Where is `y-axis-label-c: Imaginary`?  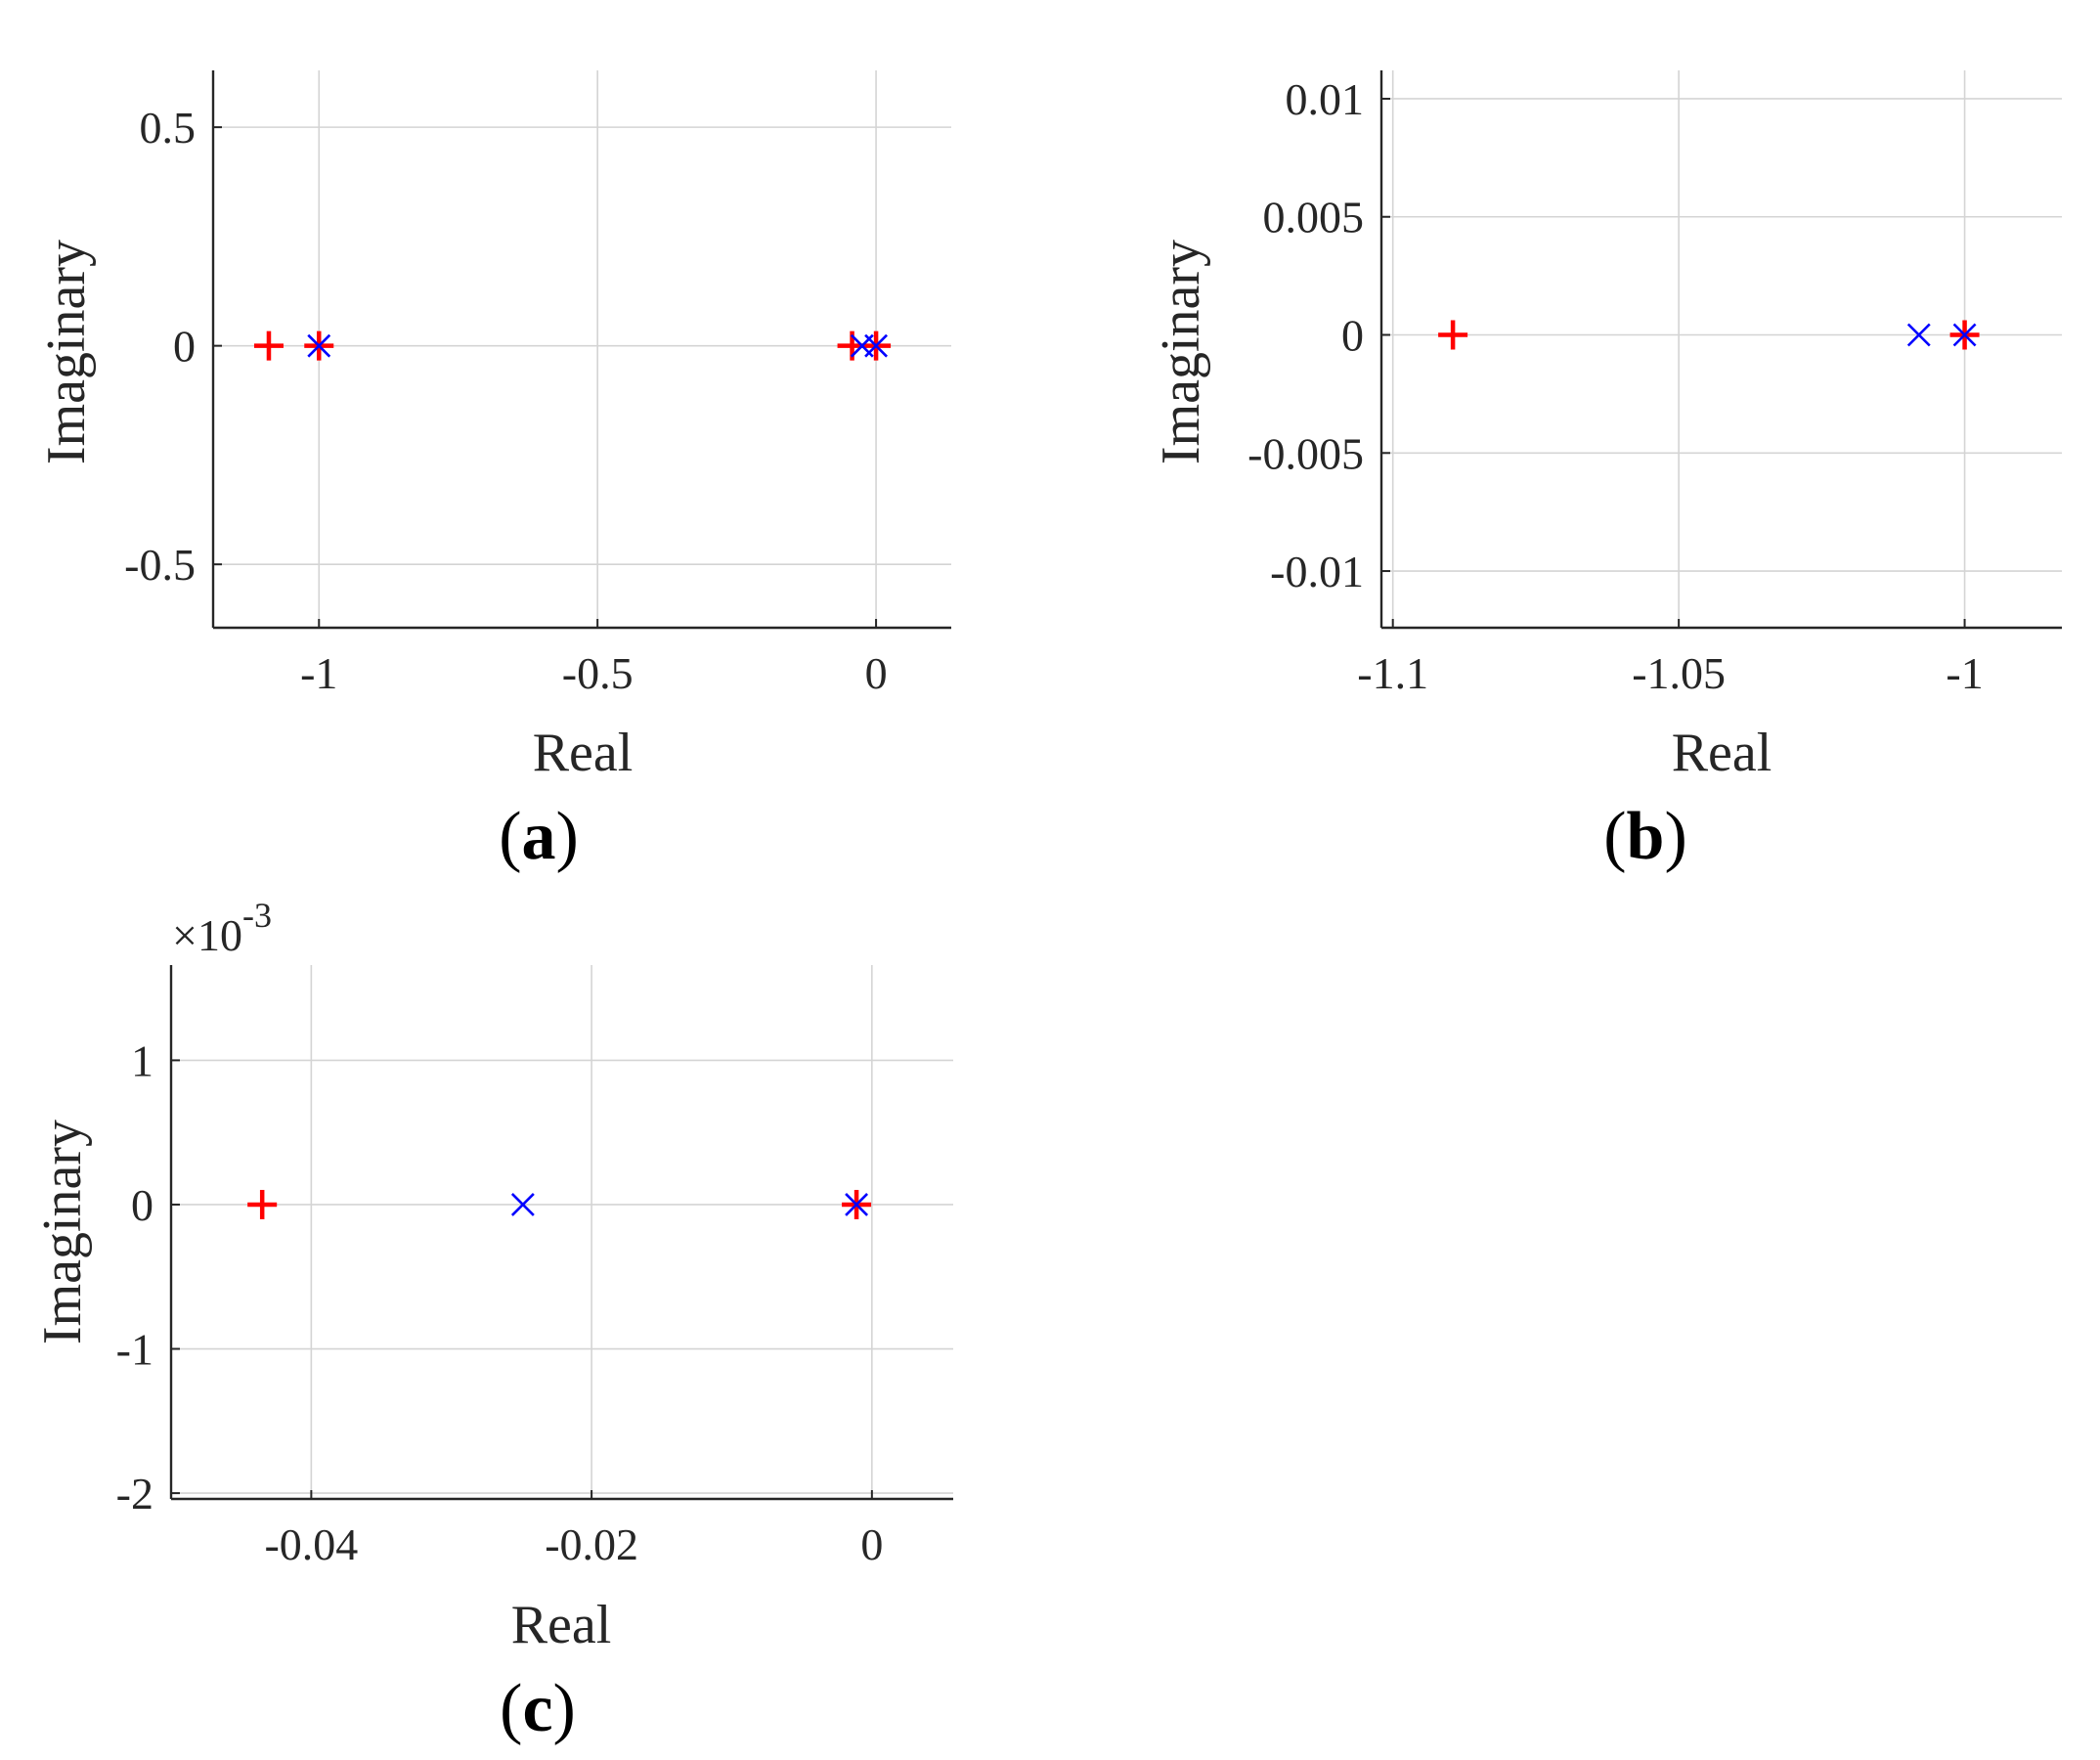 y-axis-label-c: Imaginary is located at coordinates (62, 1232).